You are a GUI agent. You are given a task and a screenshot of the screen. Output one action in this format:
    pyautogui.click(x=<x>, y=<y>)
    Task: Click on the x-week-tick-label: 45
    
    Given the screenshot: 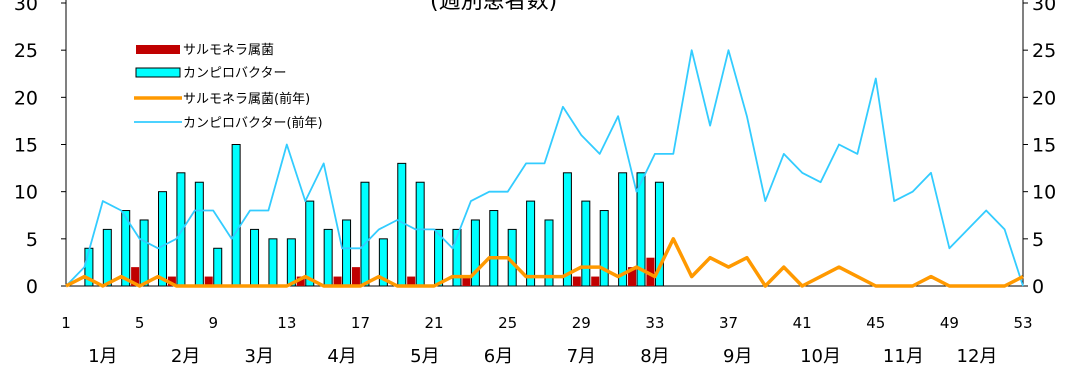 What is the action you would take?
    pyautogui.click(x=875, y=323)
    